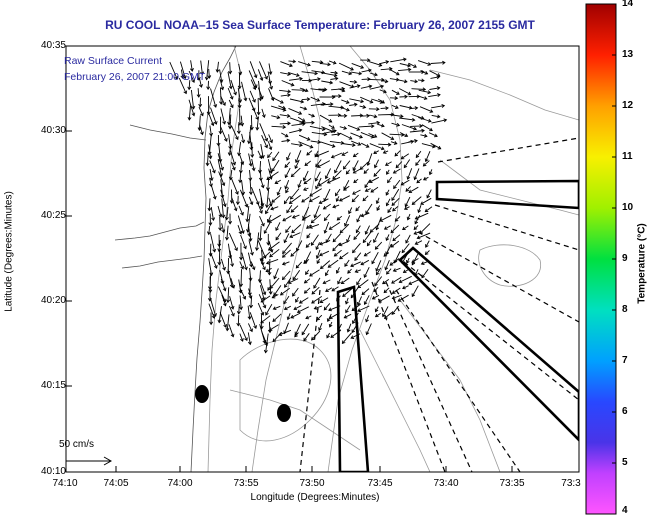 This screenshot has height=519, width=651. I want to click on lon-tick: 73:3, so click(571, 483).